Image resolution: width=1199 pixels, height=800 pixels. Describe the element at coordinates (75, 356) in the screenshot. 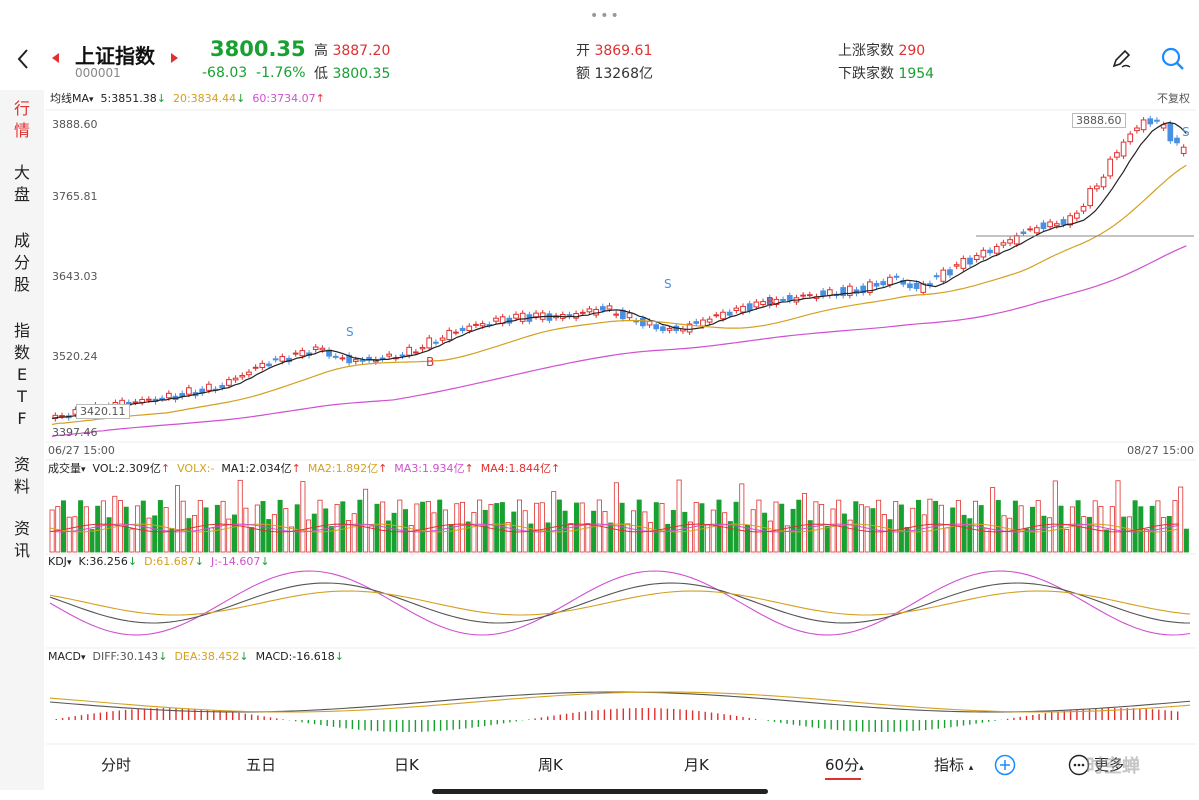

I see `y-tick-4: 3520.24` at that location.